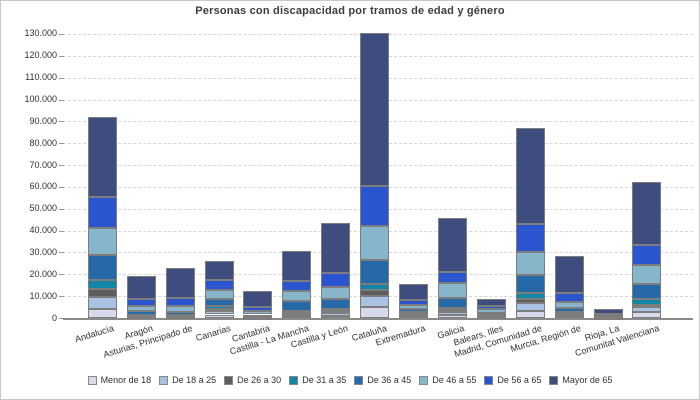  Describe the element at coordinates (187, 380) in the screenshot. I see `legend-item-de-18-a-25: De 18 a 25` at that location.